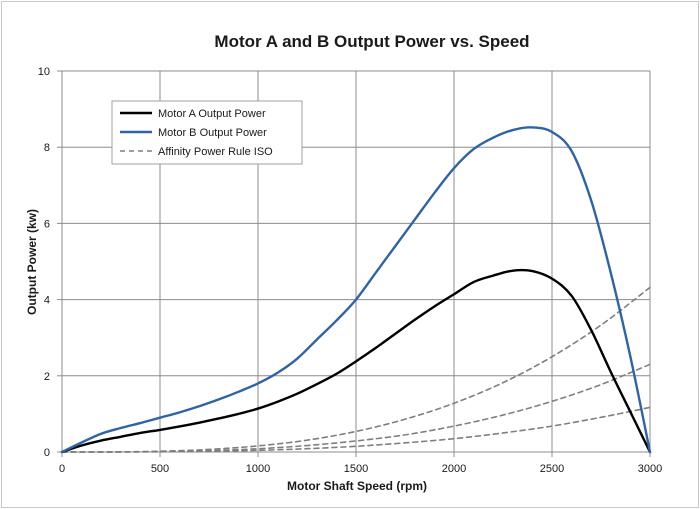 Image resolution: width=700 pixels, height=509 pixels. What do you see at coordinates (160, 469) in the screenshot?
I see `x-tick-label: 500` at bounding box center [160, 469].